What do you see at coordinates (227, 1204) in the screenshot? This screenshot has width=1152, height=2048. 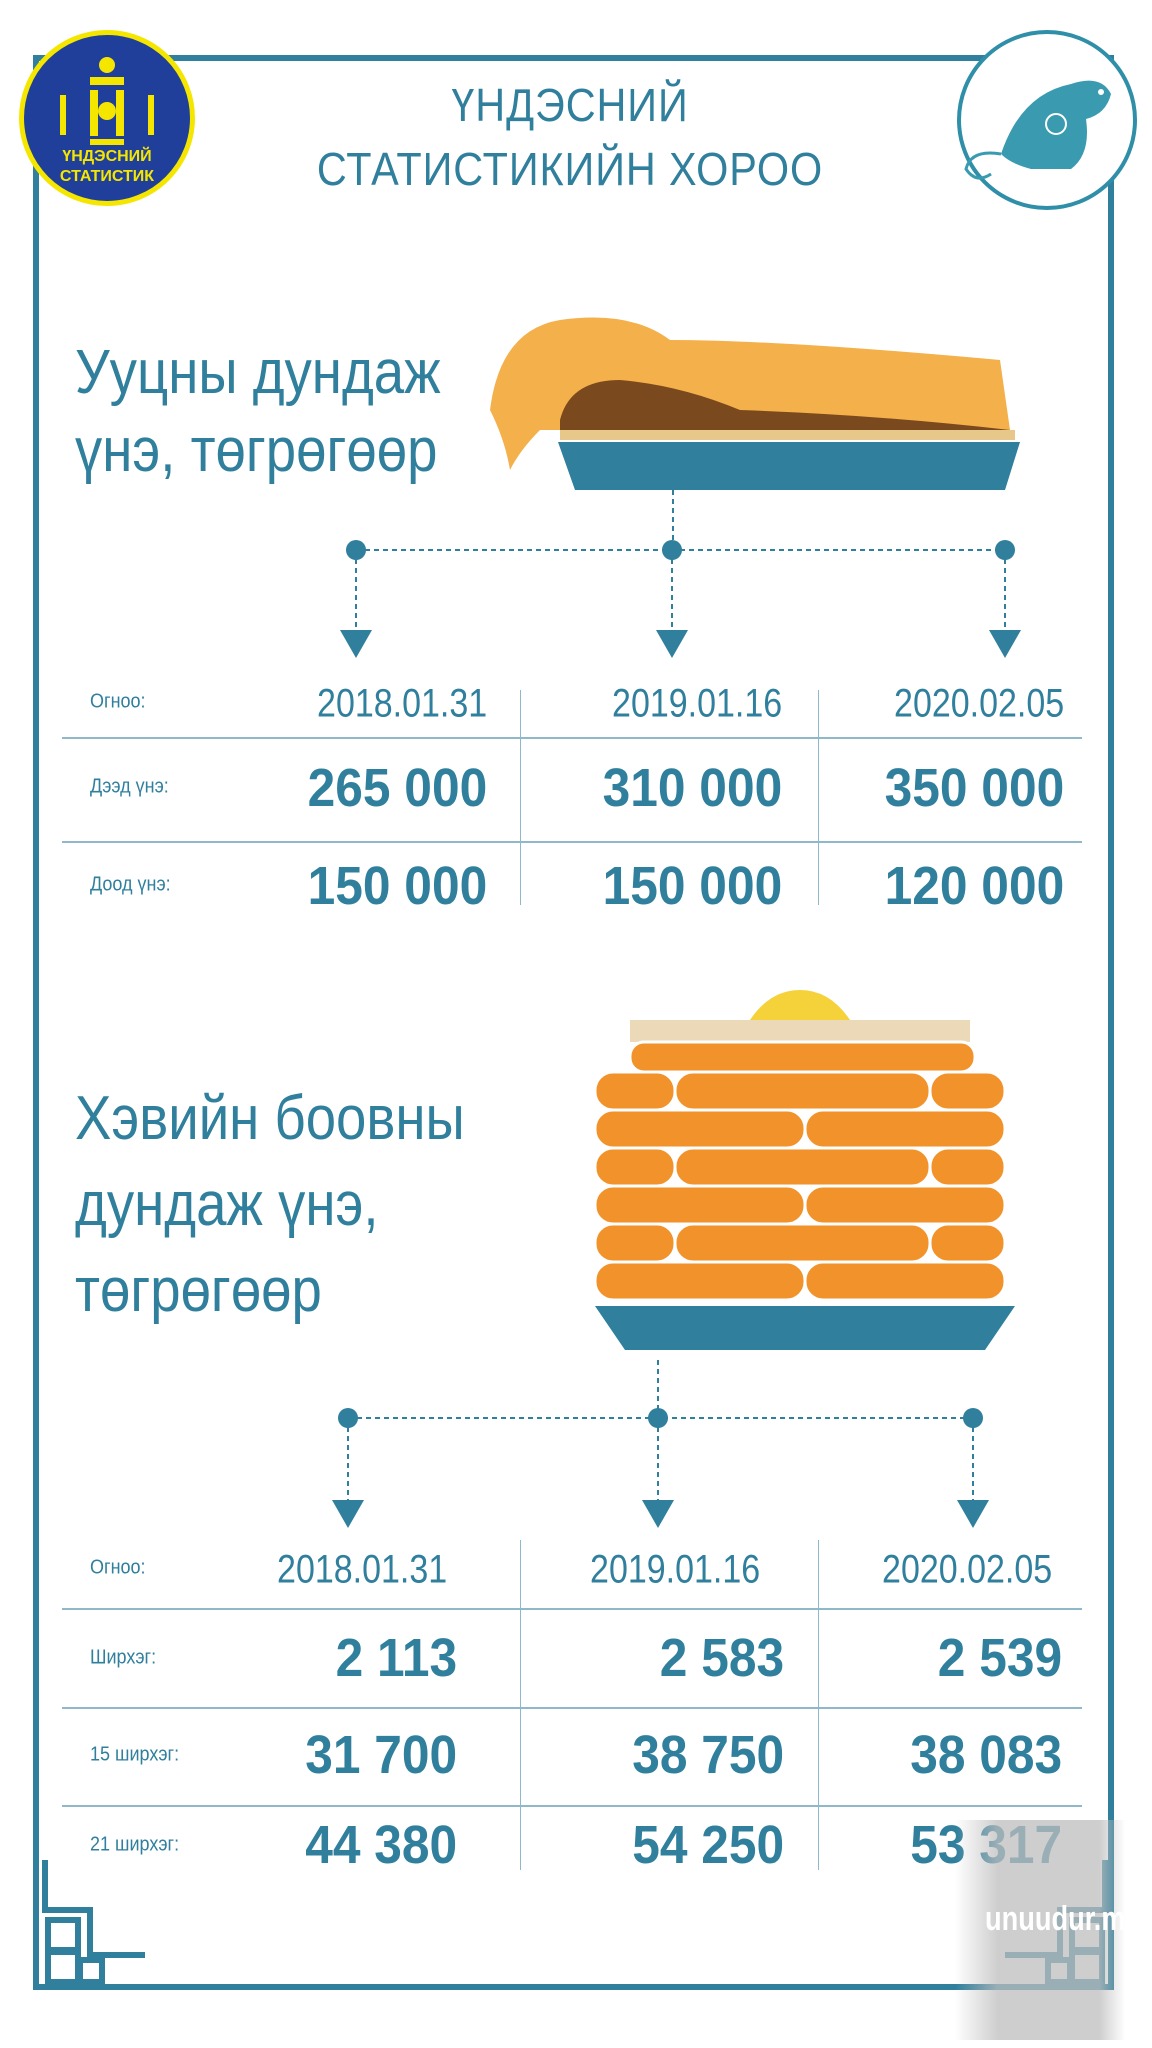 I see `section2-heading-line2: дундаж үнэ,` at bounding box center [227, 1204].